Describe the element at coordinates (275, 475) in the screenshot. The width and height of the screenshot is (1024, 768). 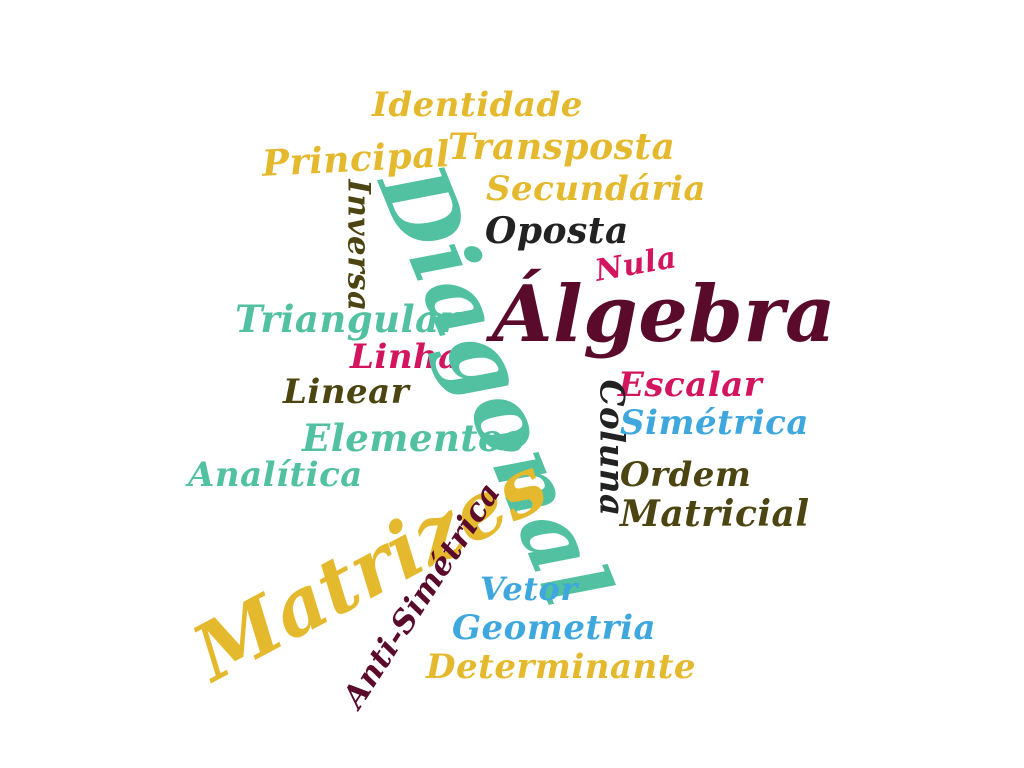
I see `word-analitica: Analítica` at that location.